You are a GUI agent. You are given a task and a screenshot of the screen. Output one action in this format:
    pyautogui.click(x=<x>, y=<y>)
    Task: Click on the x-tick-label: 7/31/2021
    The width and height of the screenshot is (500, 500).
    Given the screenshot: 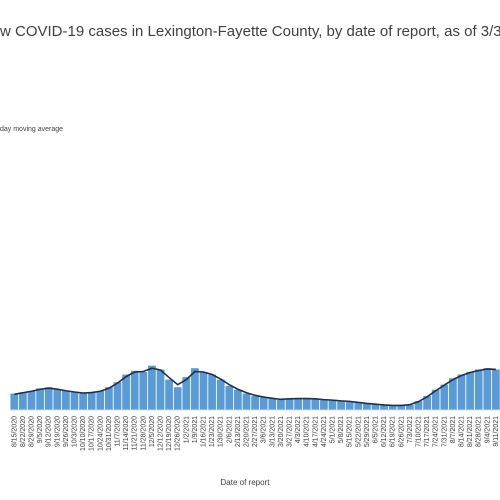 What is the action you would take?
    pyautogui.click(x=444, y=431)
    